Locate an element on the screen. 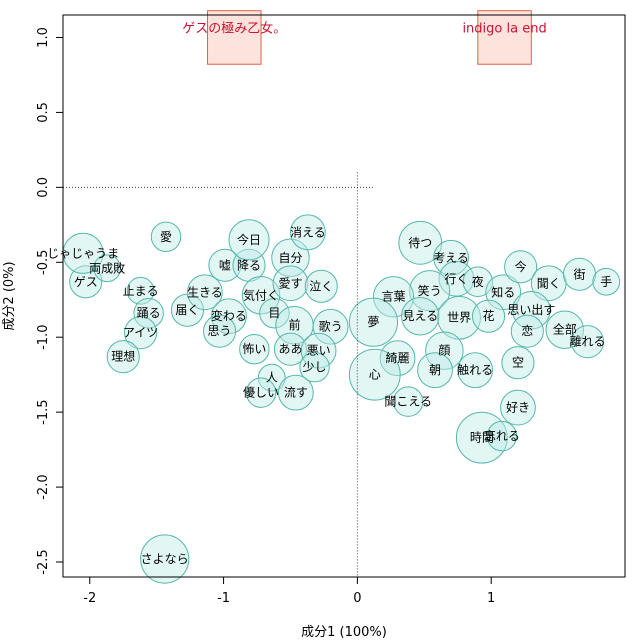 The image size is (640, 640). word-label: 理想 is located at coordinates (123, 356).